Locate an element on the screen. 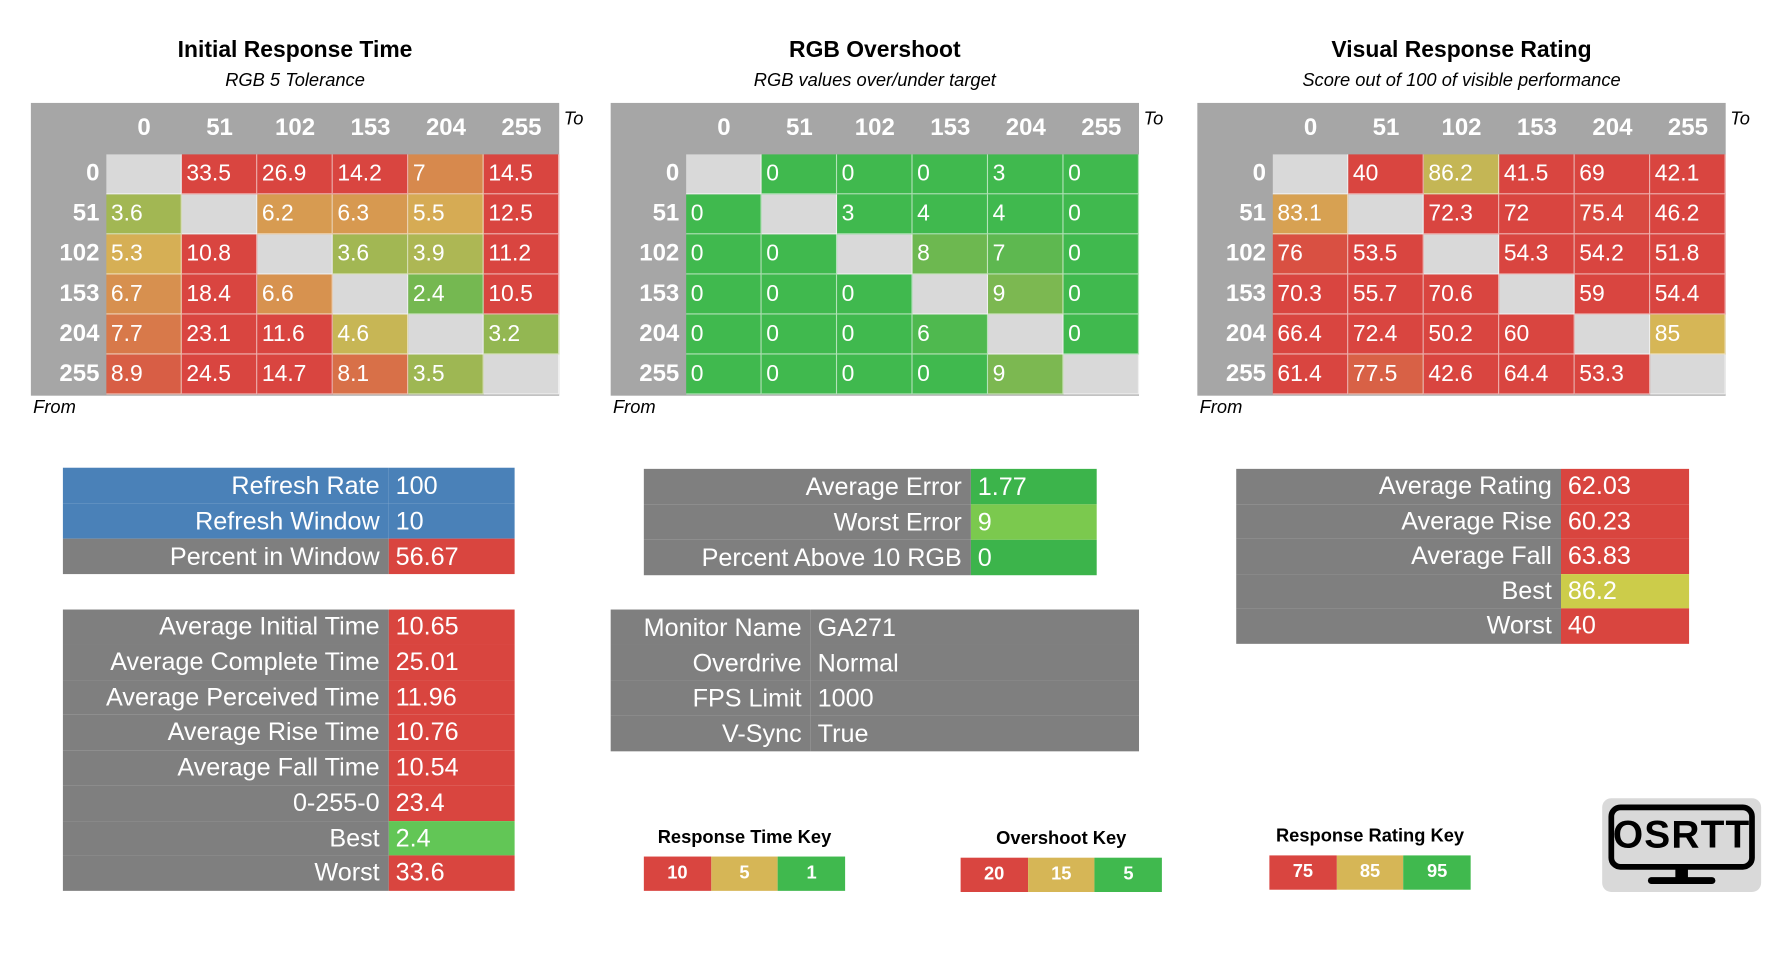  table-value: GA271 is located at coordinates (975, 627).